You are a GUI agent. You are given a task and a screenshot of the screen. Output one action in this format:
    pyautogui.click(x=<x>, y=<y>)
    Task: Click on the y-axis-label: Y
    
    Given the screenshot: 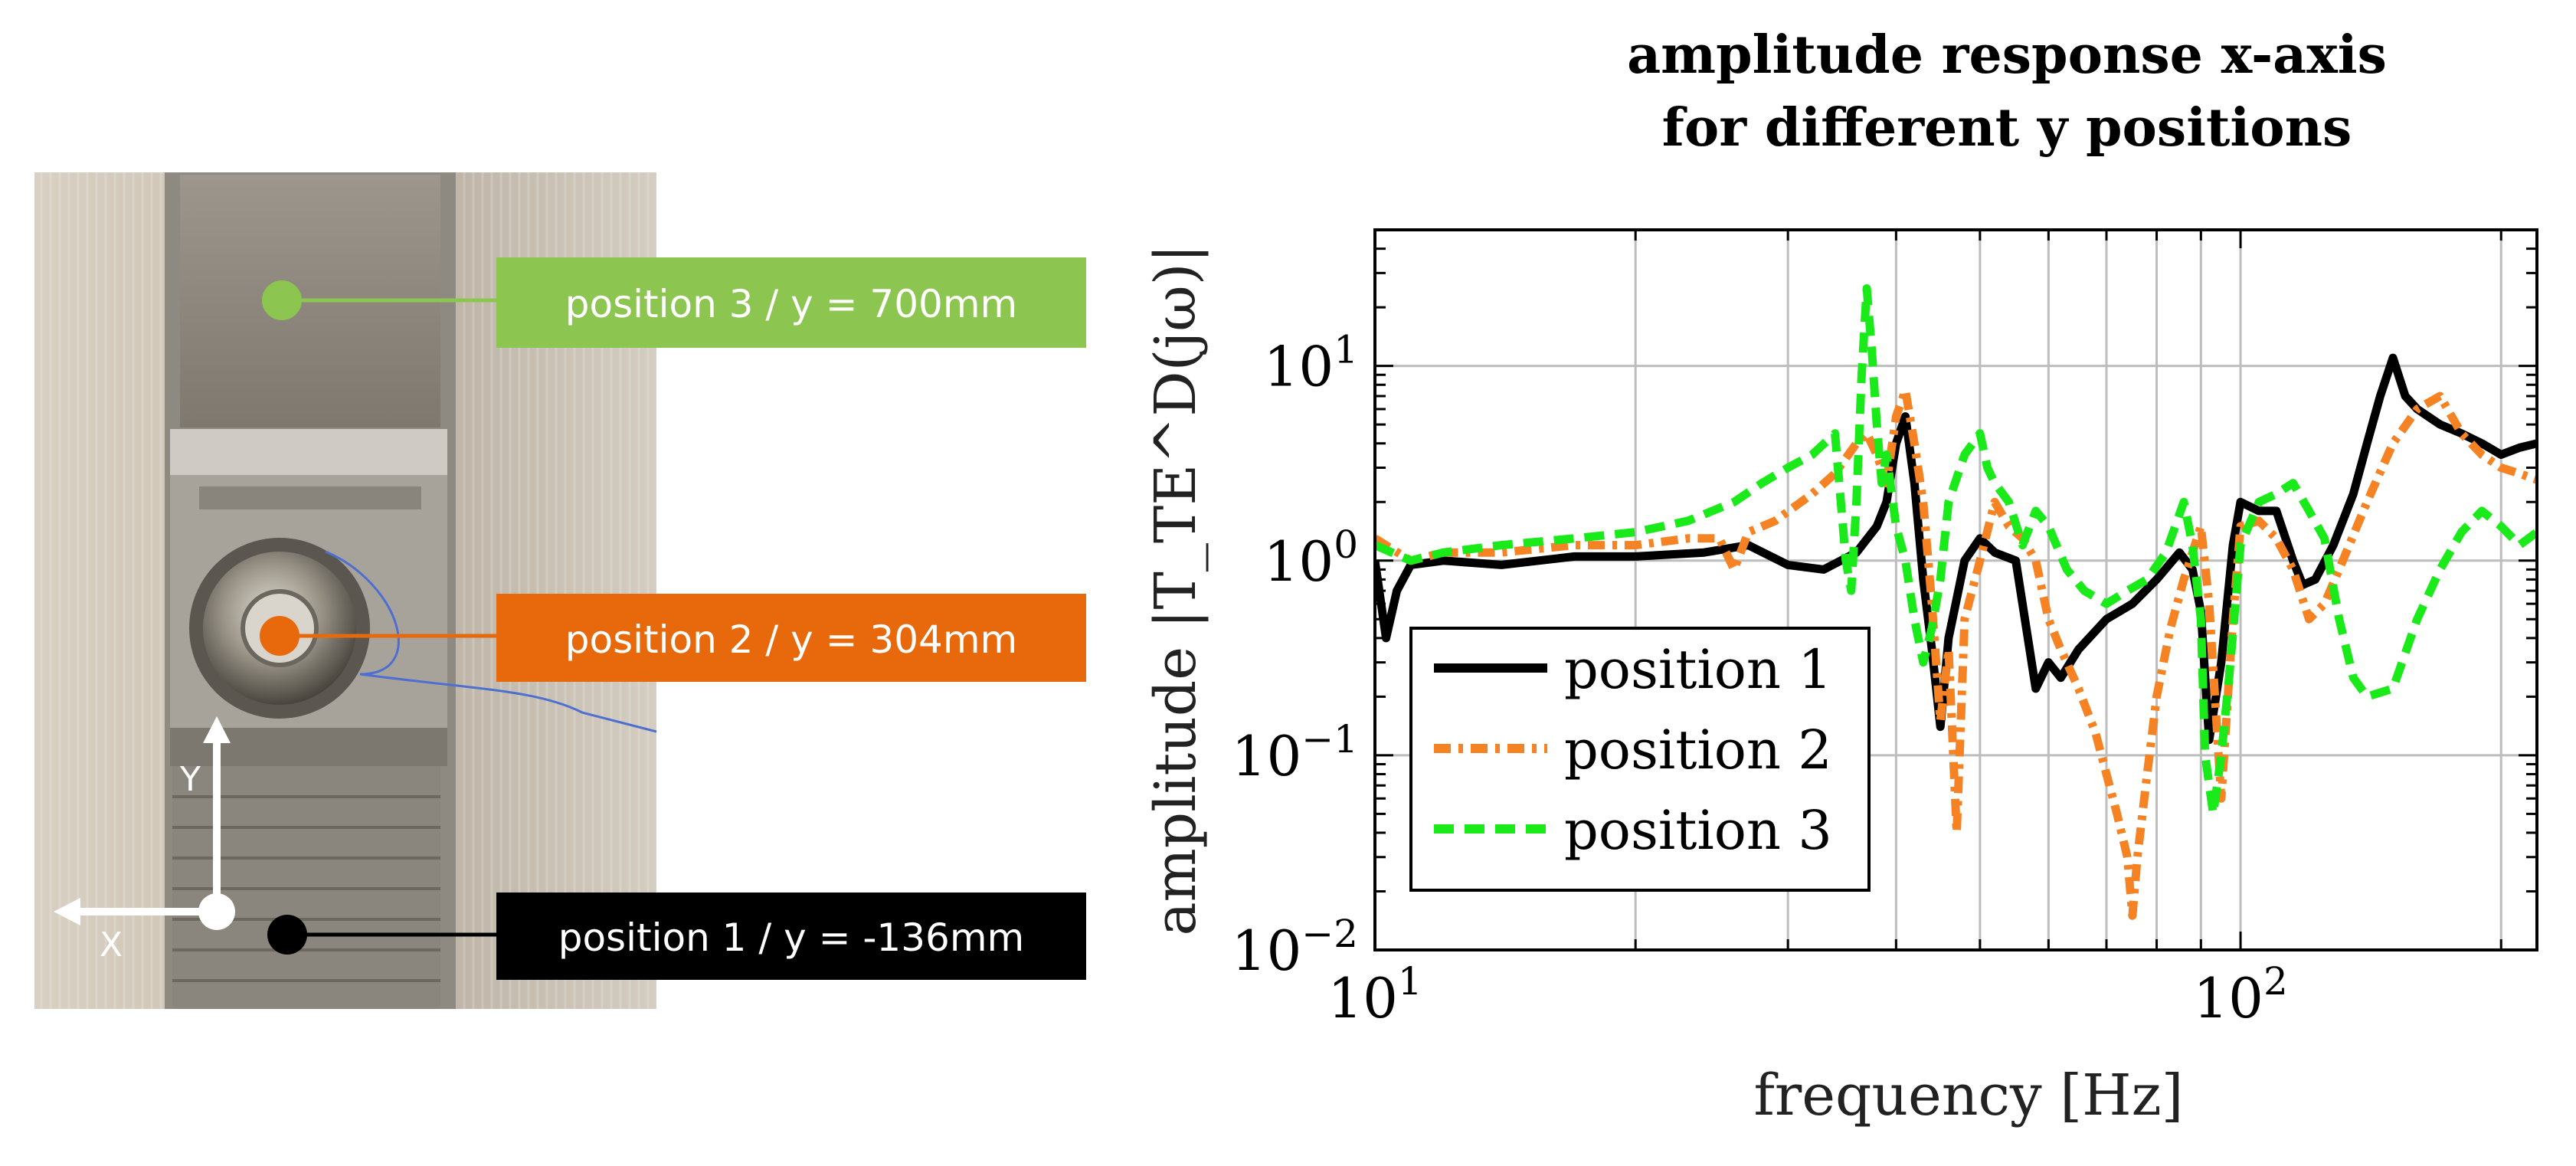 What is the action you would take?
    pyautogui.click(x=190, y=779)
    